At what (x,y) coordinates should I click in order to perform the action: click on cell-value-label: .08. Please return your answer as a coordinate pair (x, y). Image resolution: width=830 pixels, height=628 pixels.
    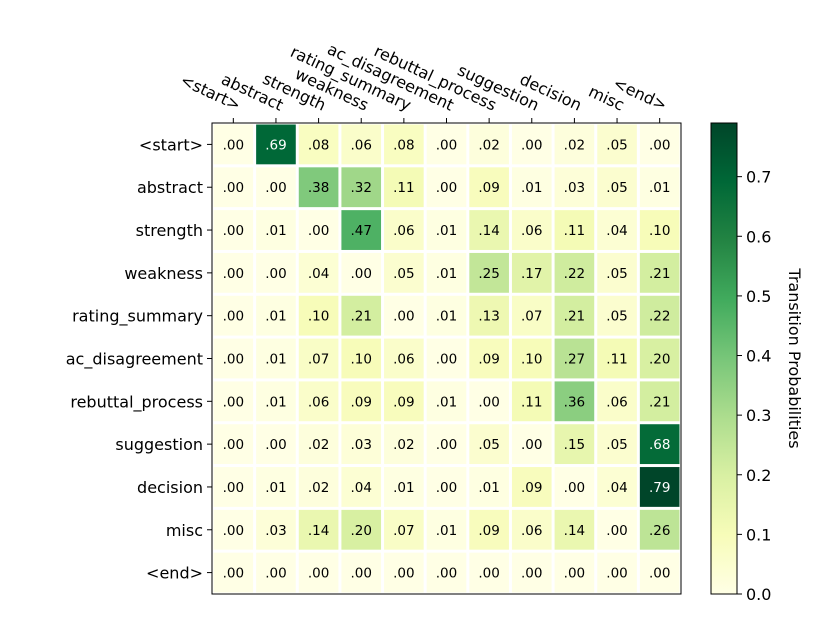
    Looking at the image, I should click on (403, 145).